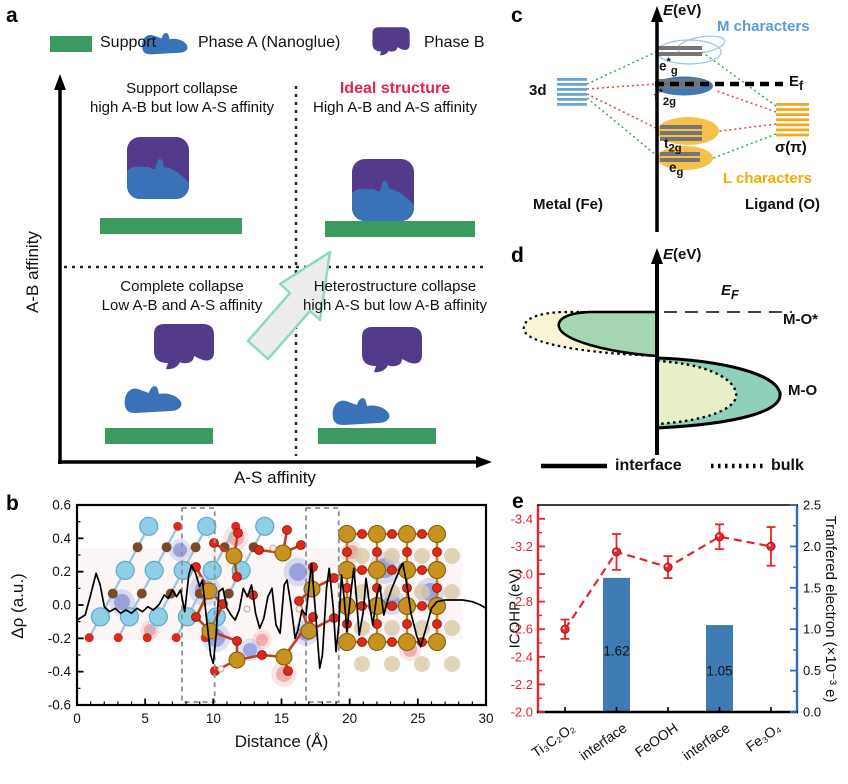 This screenshot has height=784, width=848. I want to click on eg-label: eg, so click(676, 169).